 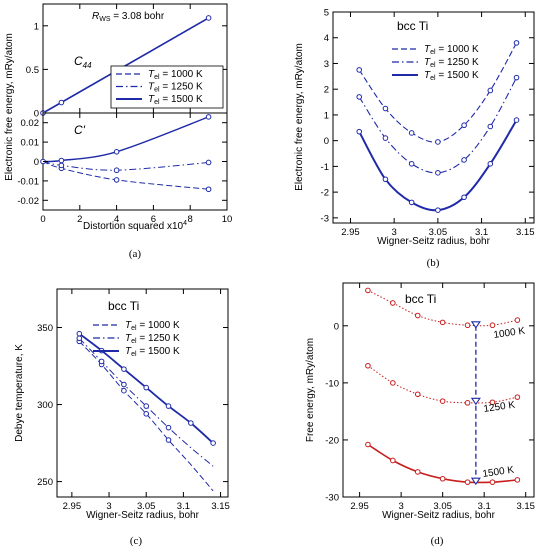 I want to click on panel-b-legend-label: Tel = 1000 K, so click(x=451, y=50).